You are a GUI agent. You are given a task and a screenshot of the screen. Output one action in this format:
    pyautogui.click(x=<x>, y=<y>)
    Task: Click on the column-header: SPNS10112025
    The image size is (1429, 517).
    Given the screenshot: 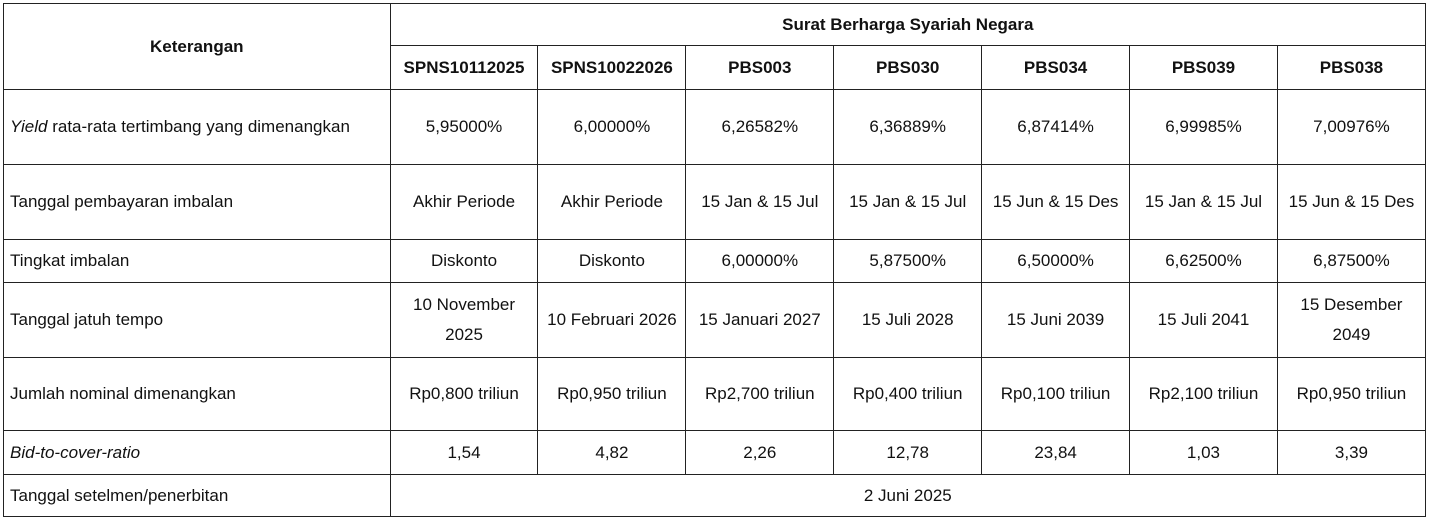 What is the action you would take?
    pyautogui.click(x=464, y=67)
    